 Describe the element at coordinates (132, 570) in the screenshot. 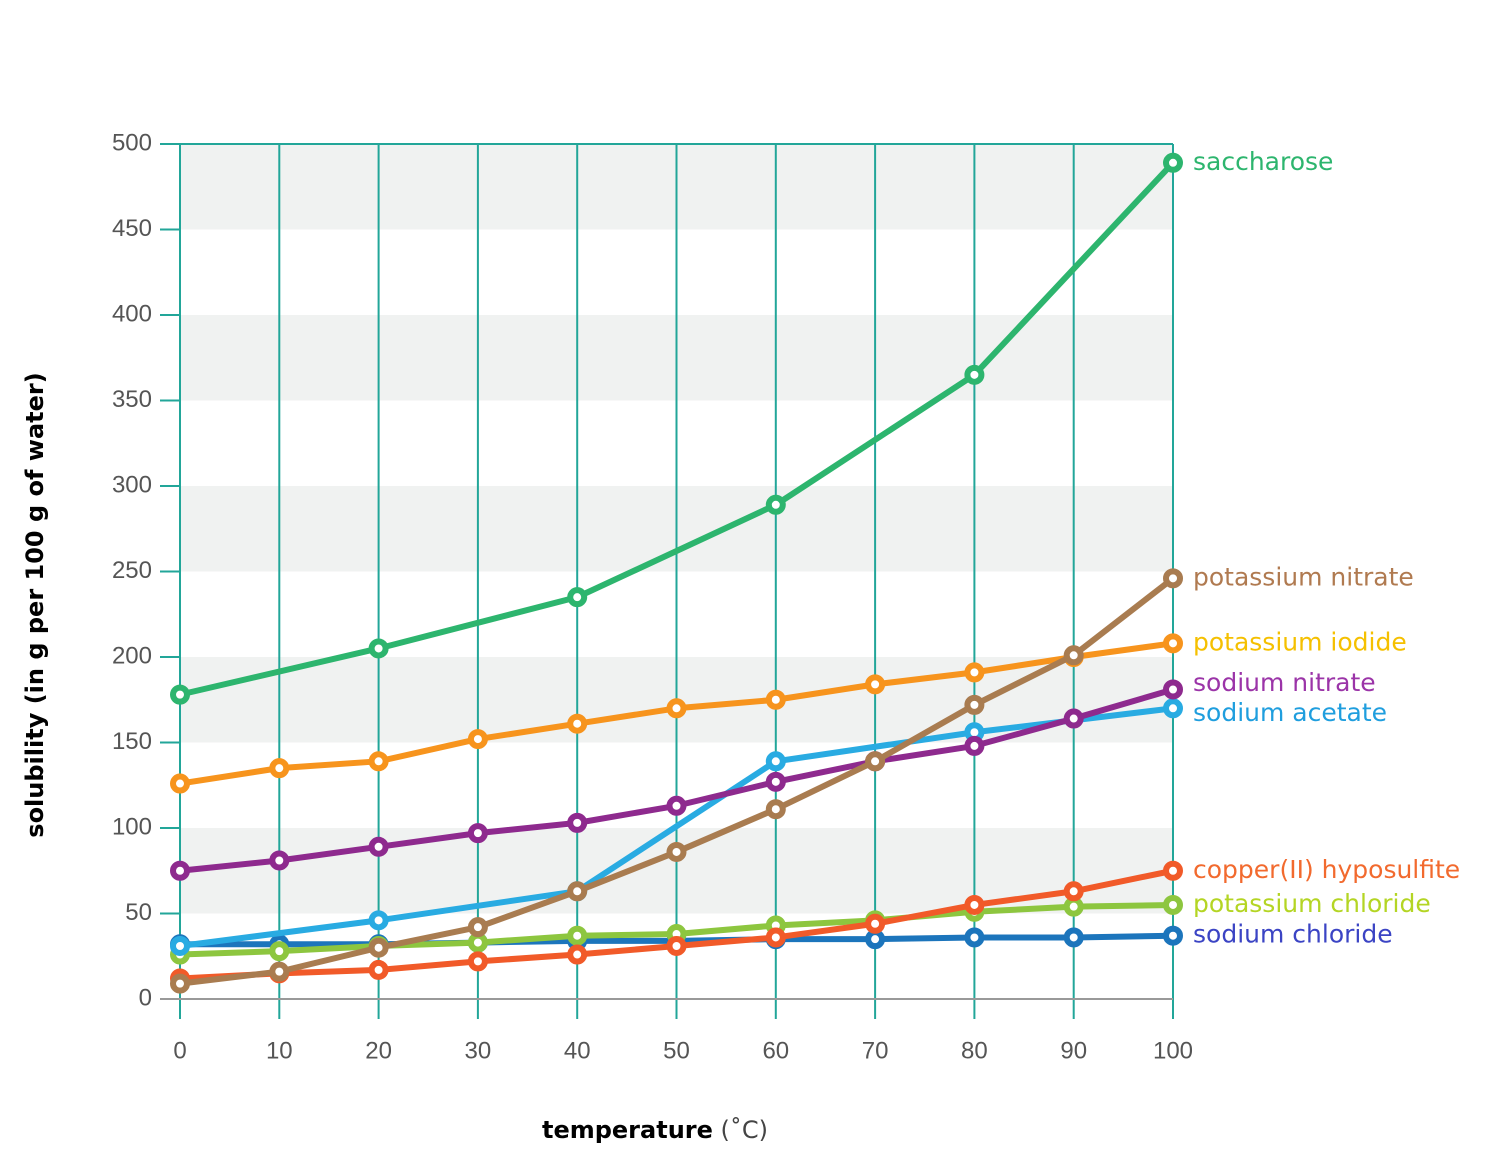

I see `y-tick-label: 250` at that location.